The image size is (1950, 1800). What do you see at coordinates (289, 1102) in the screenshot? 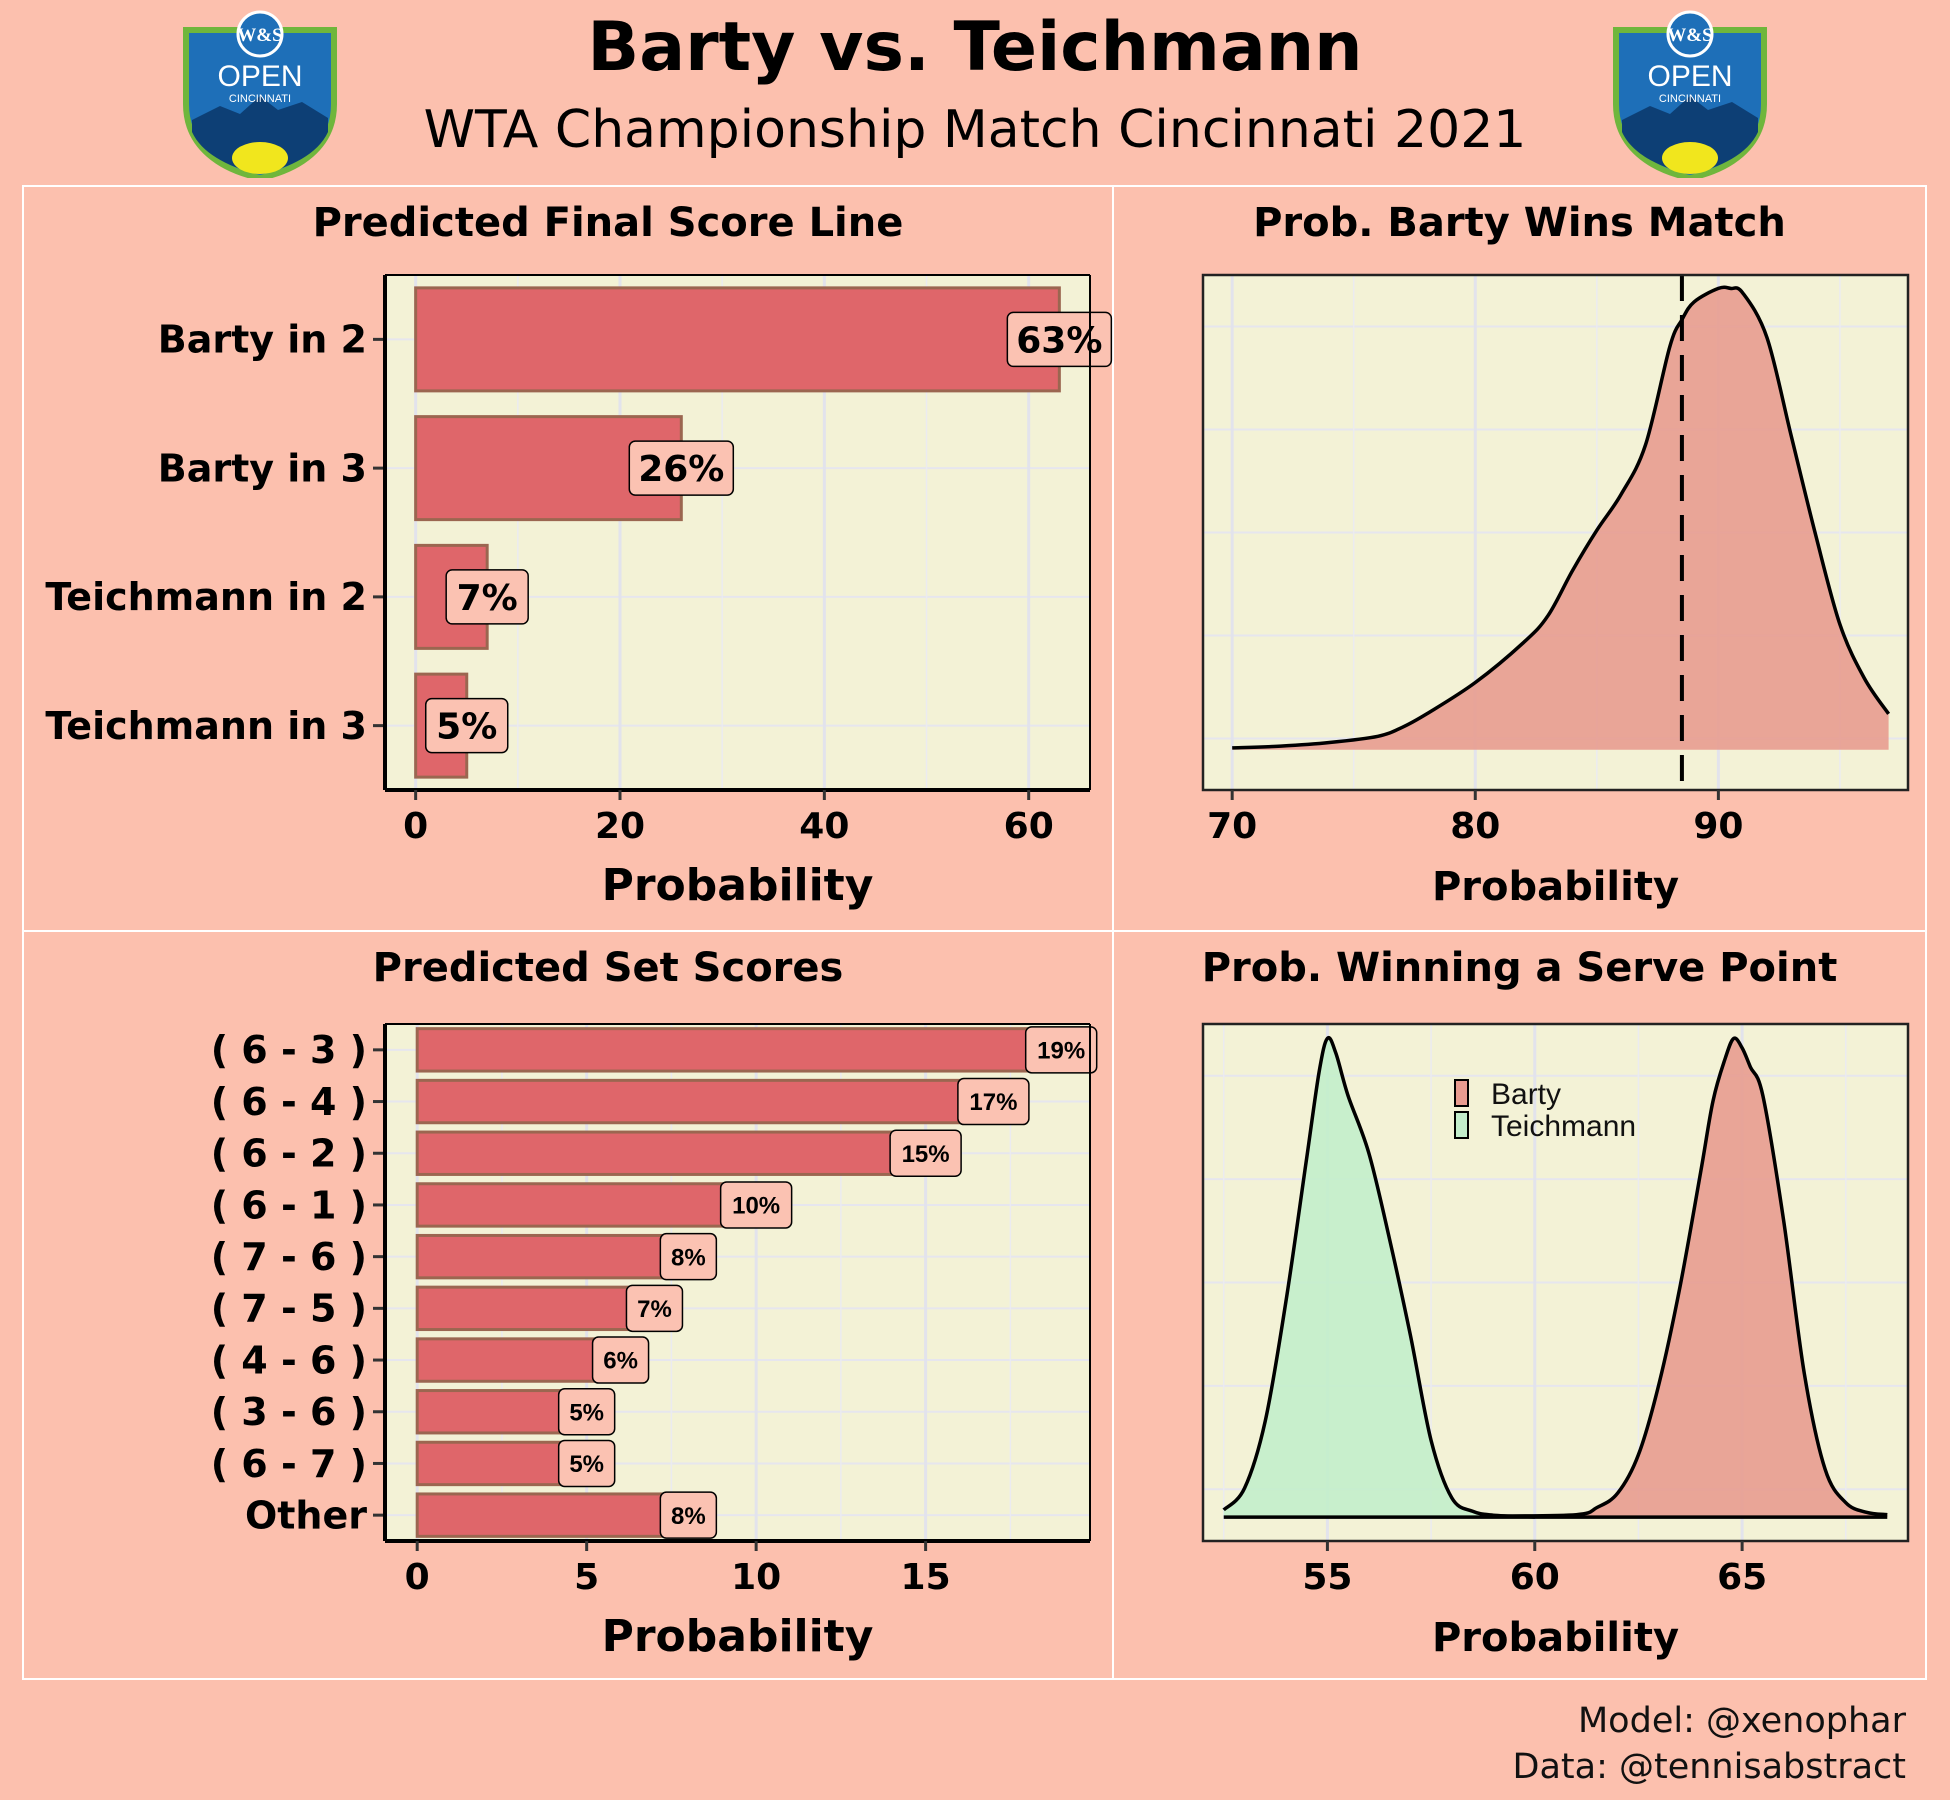
I see `y-tick-label: ( 6 - 4 )` at bounding box center [289, 1102].